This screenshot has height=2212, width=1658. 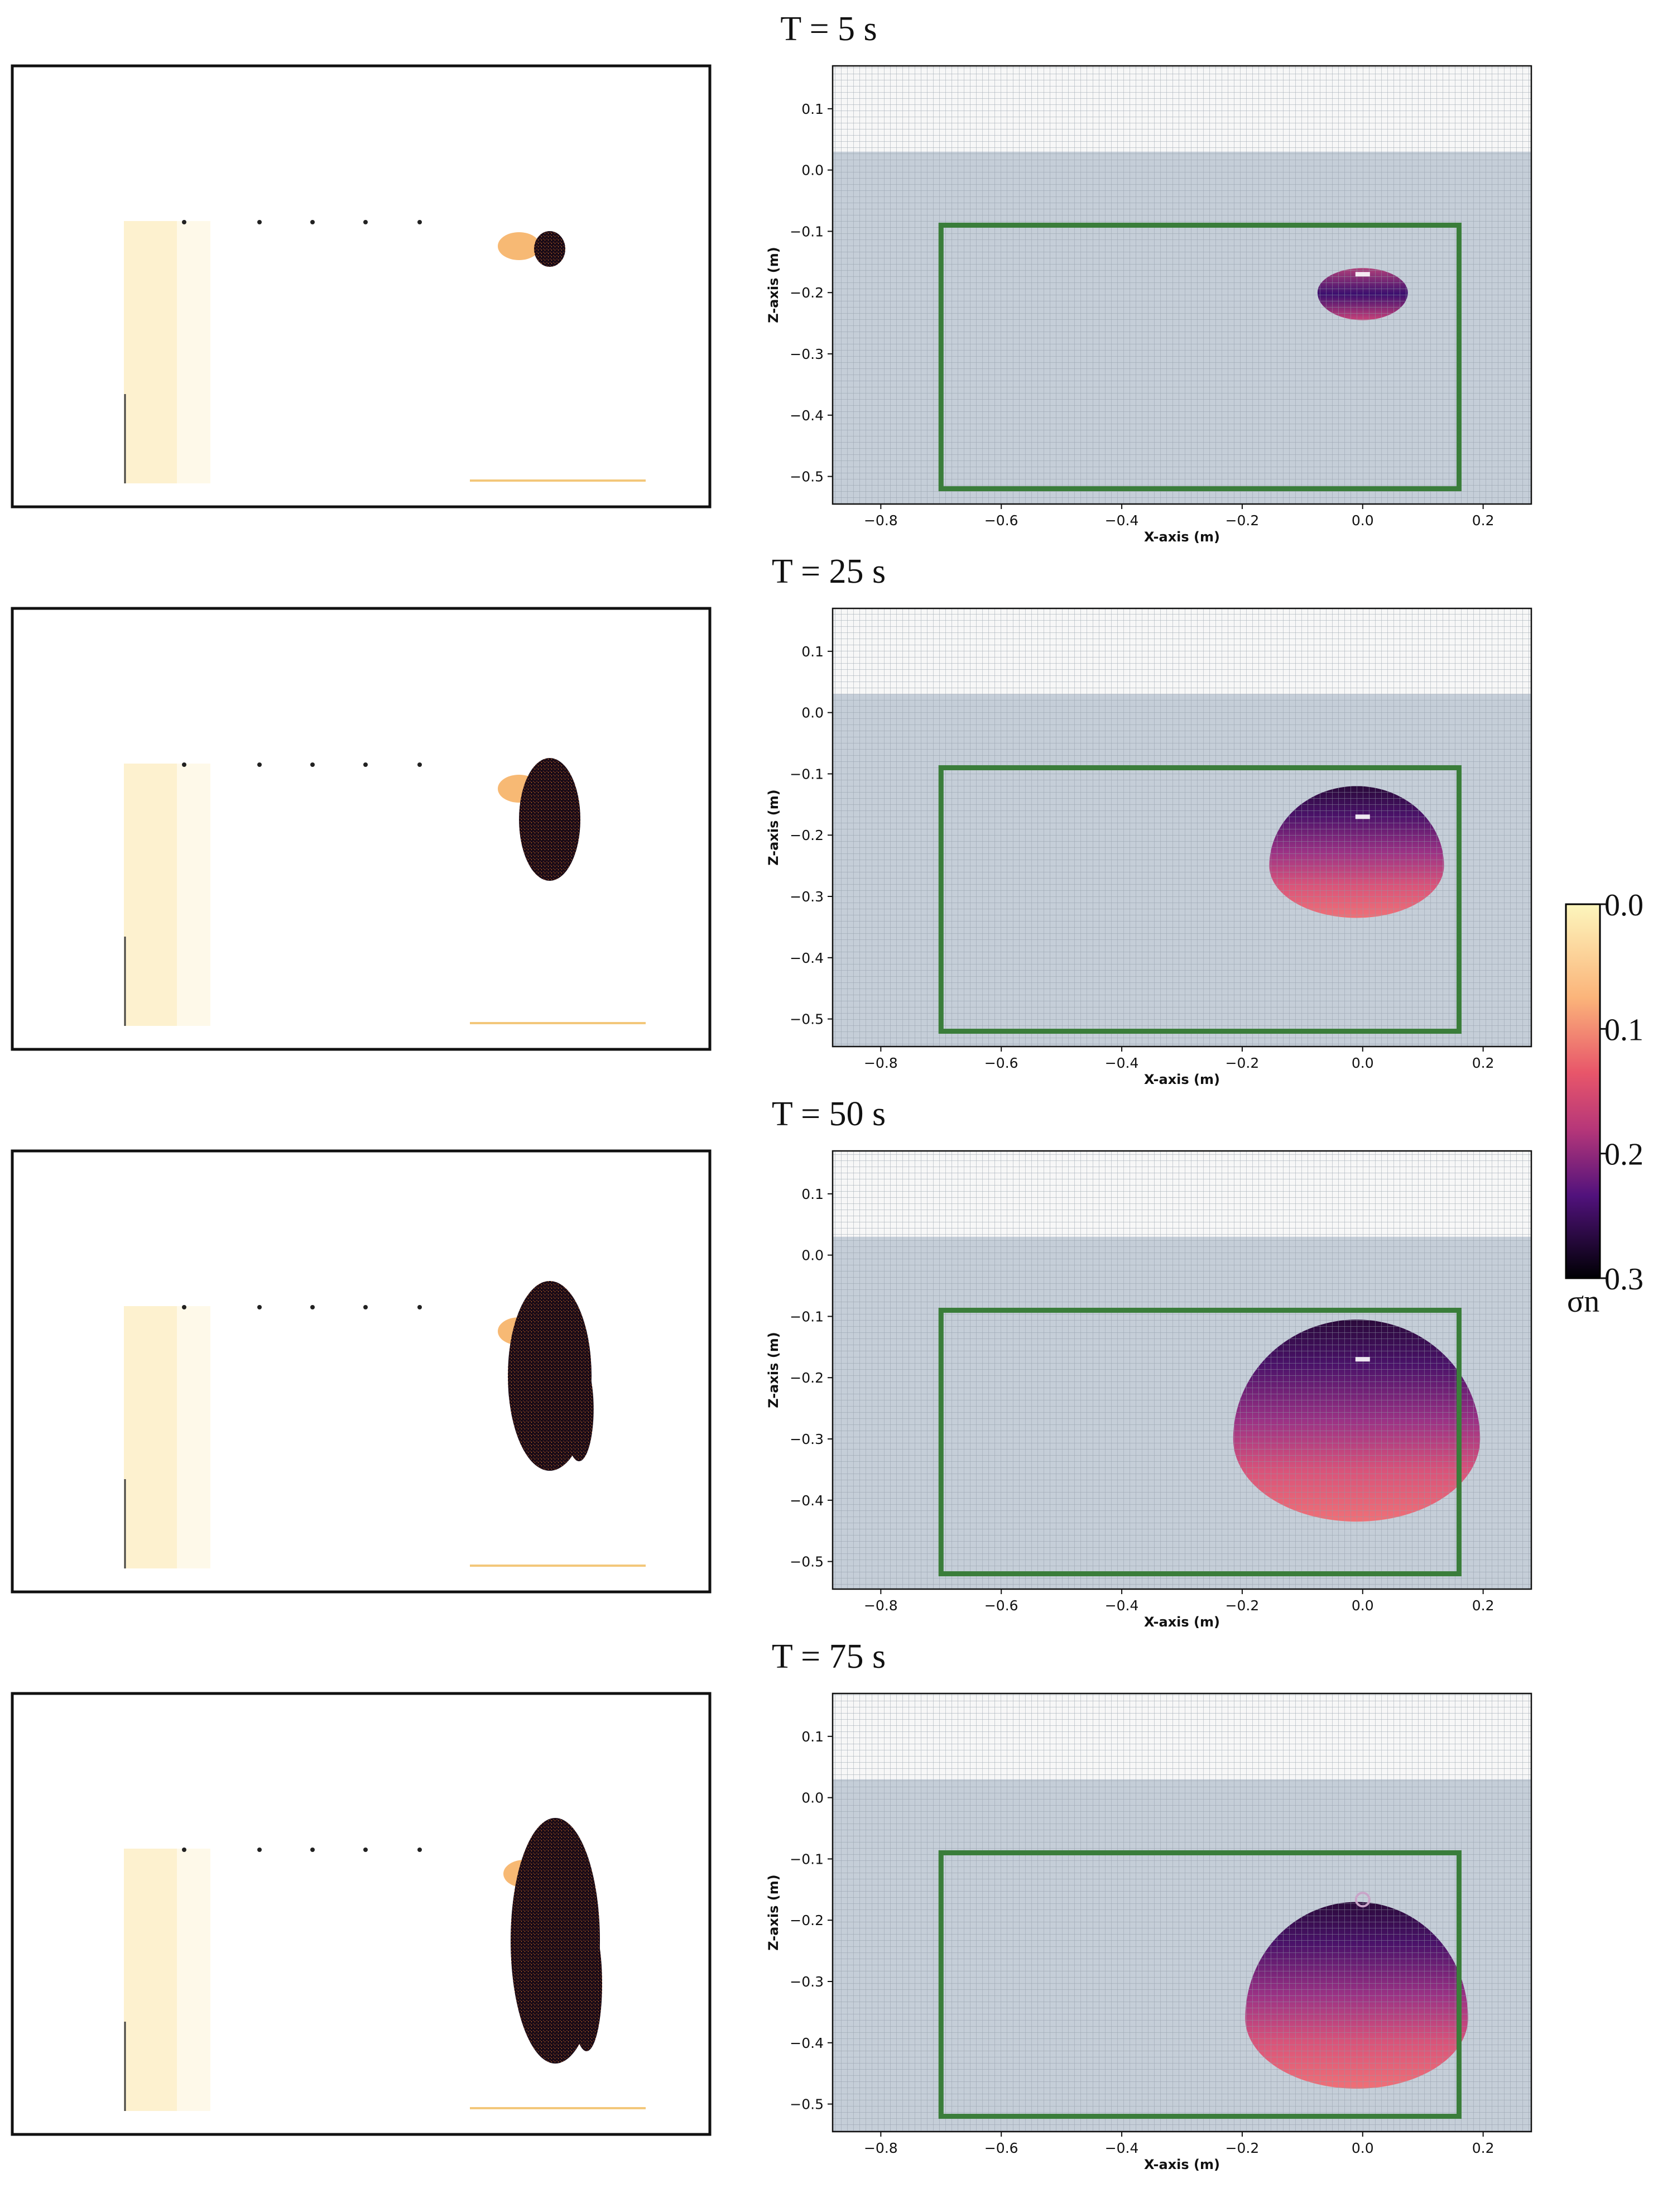 I want to click on colorbar-label: σn, so click(x=1583, y=1302).